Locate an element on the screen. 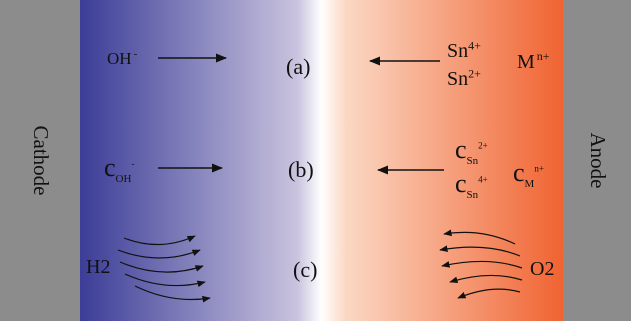 The height and width of the screenshot is (321, 631). c-sn2-label: cSn2+ is located at coordinates (471, 151).